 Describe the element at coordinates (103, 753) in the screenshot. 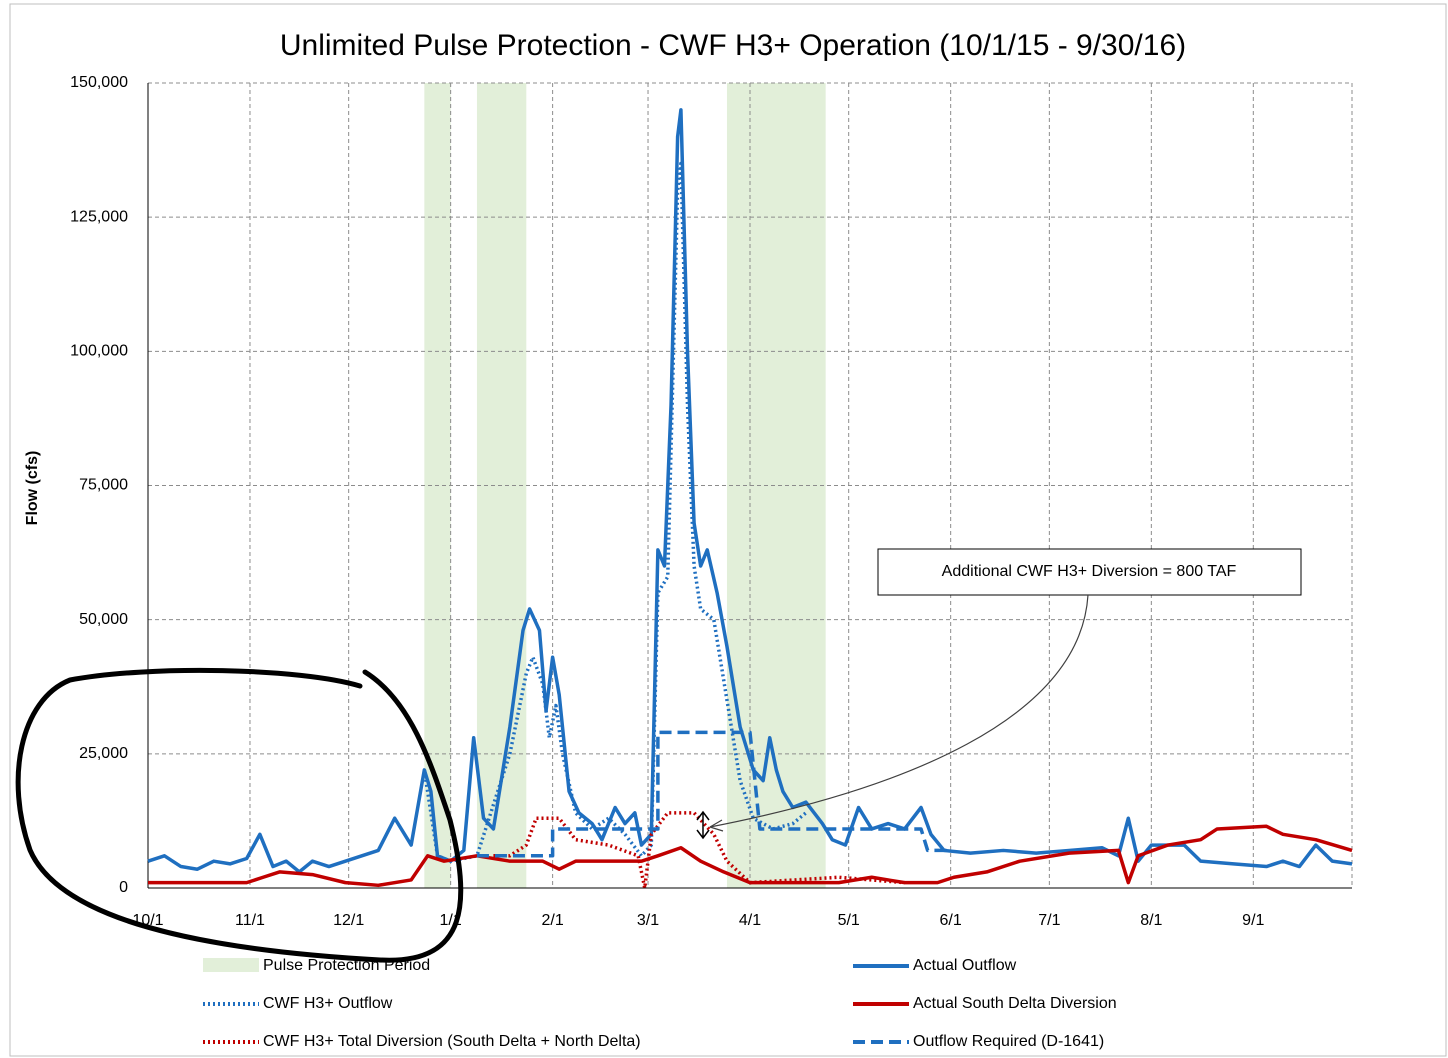

I see `y-tick-label: 25,000` at that location.